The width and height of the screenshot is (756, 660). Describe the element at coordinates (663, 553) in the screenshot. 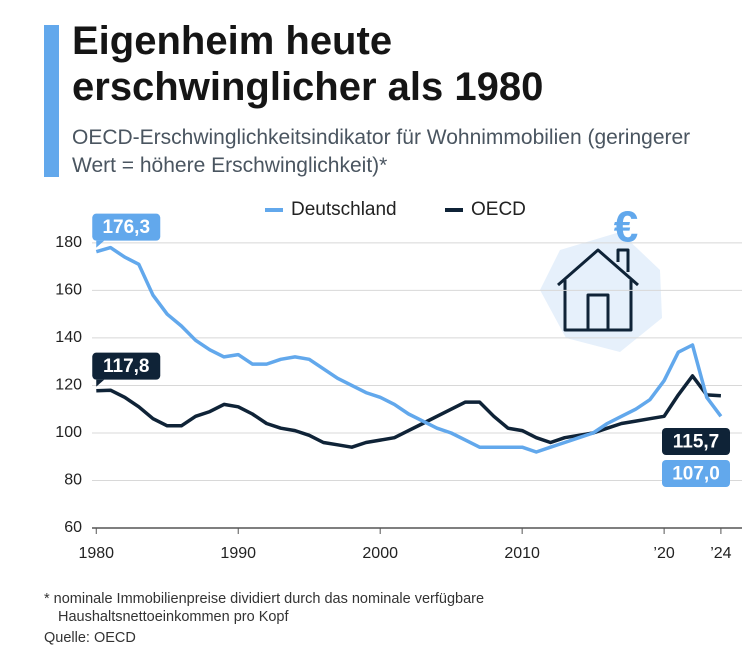

I see `x-tick-label: ’20` at that location.